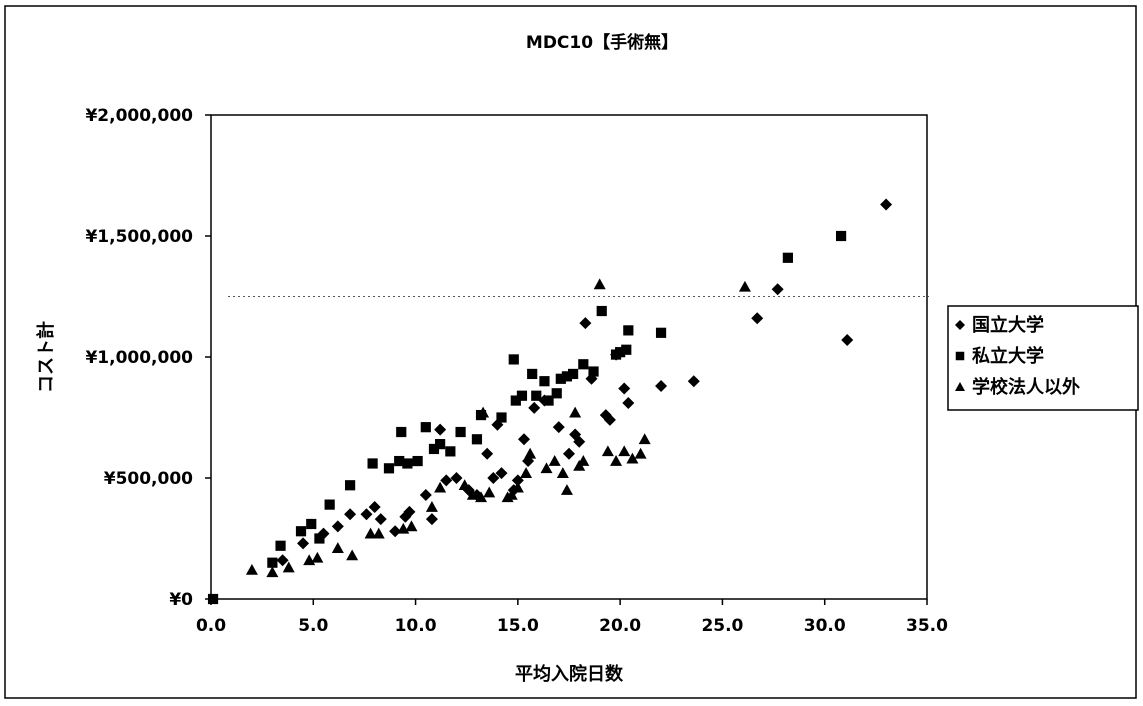 This screenshot has height=706, width=1143. What do you see at coordinates (602, 42) in the screenshot?
I see `chart-title: MDC10【手術無】` at bounding box center [602, 42].